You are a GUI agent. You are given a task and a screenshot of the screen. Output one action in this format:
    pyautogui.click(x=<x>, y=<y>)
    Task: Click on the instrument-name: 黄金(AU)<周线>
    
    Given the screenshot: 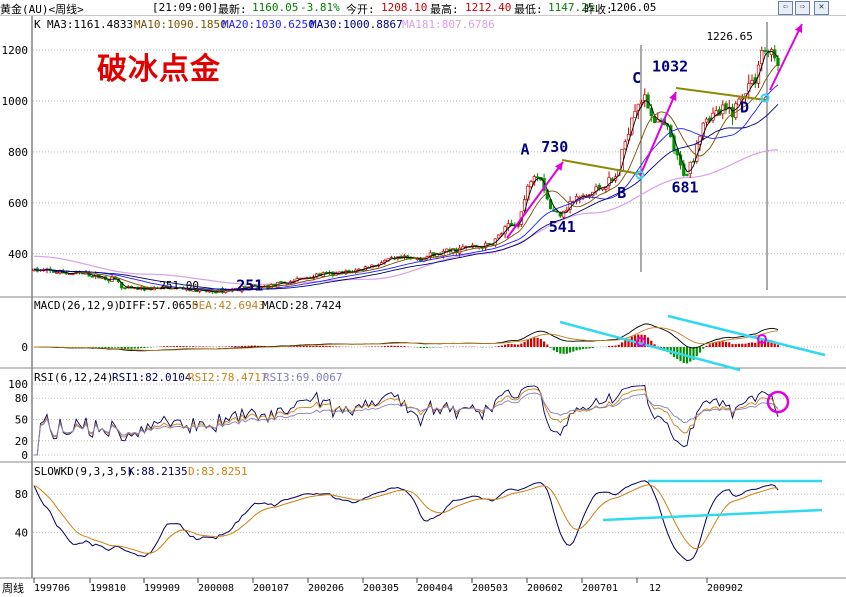 What is the action you would take?
    pyautogui.click(x=42, y=9)
    